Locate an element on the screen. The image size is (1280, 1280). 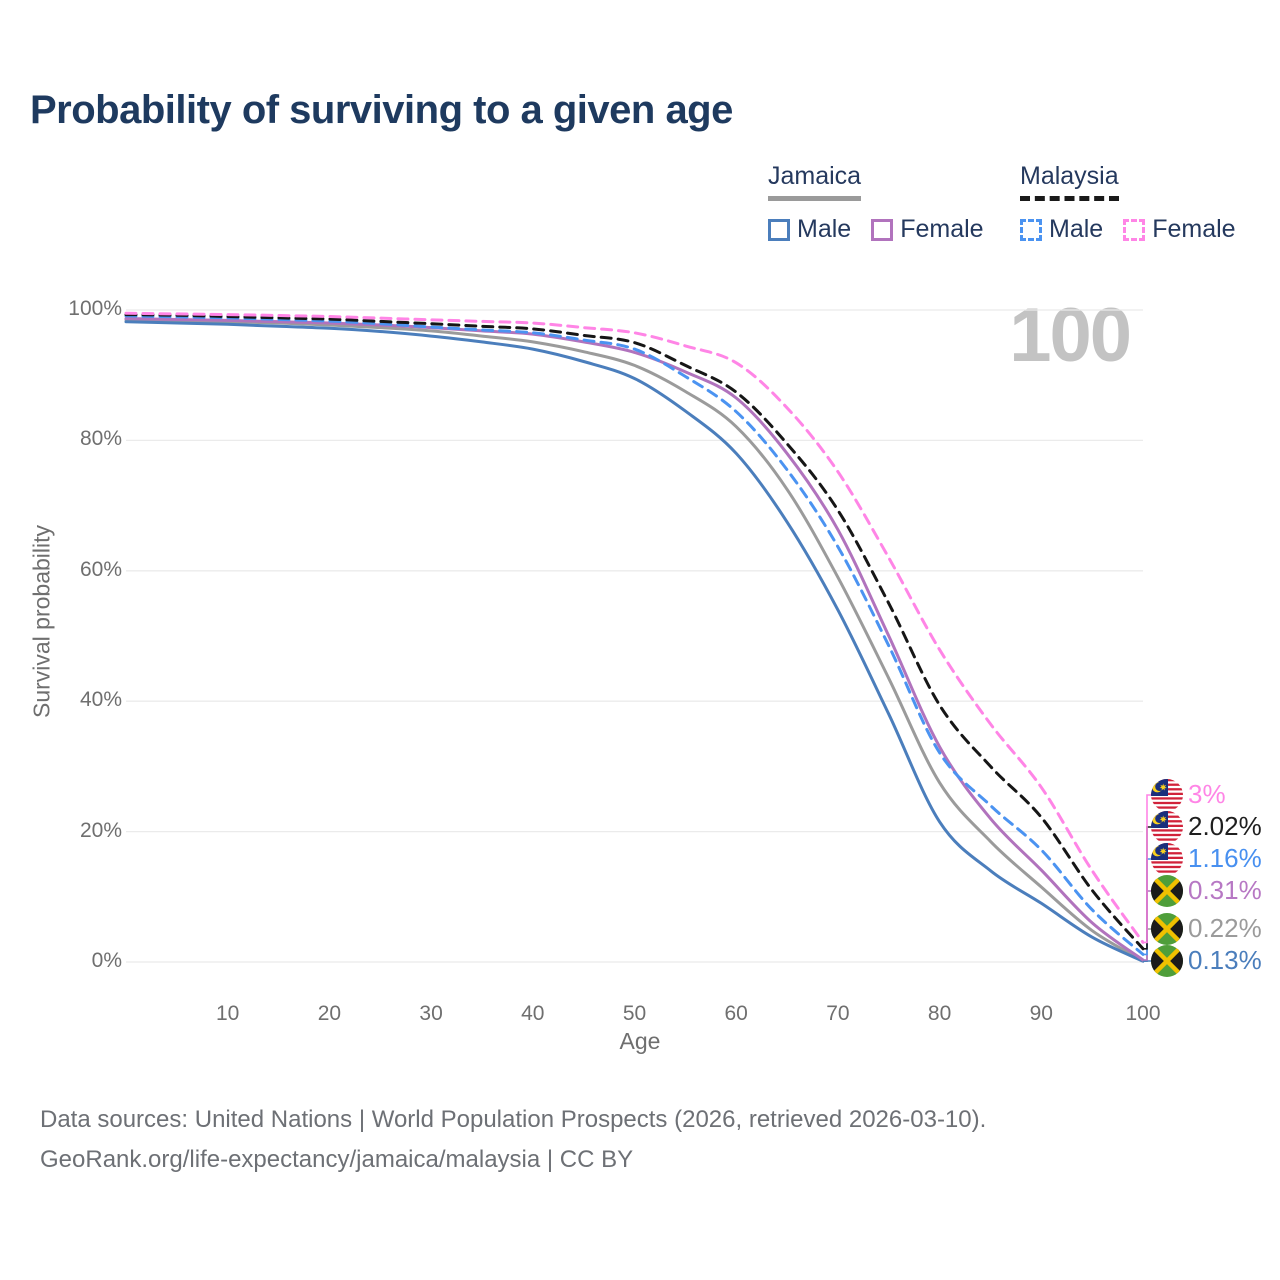
legend-item-jamaica-male: Male is located at coordinates (809, 229).